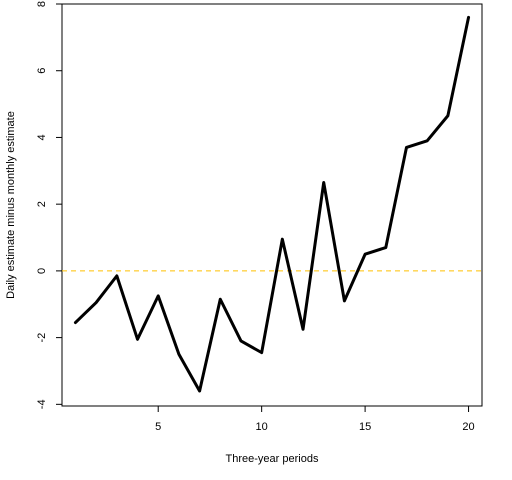  What do you see at coordinates (158, 427) in the screenshot?
I see `x-tick-label: 5` at bounding box center [158, 427].